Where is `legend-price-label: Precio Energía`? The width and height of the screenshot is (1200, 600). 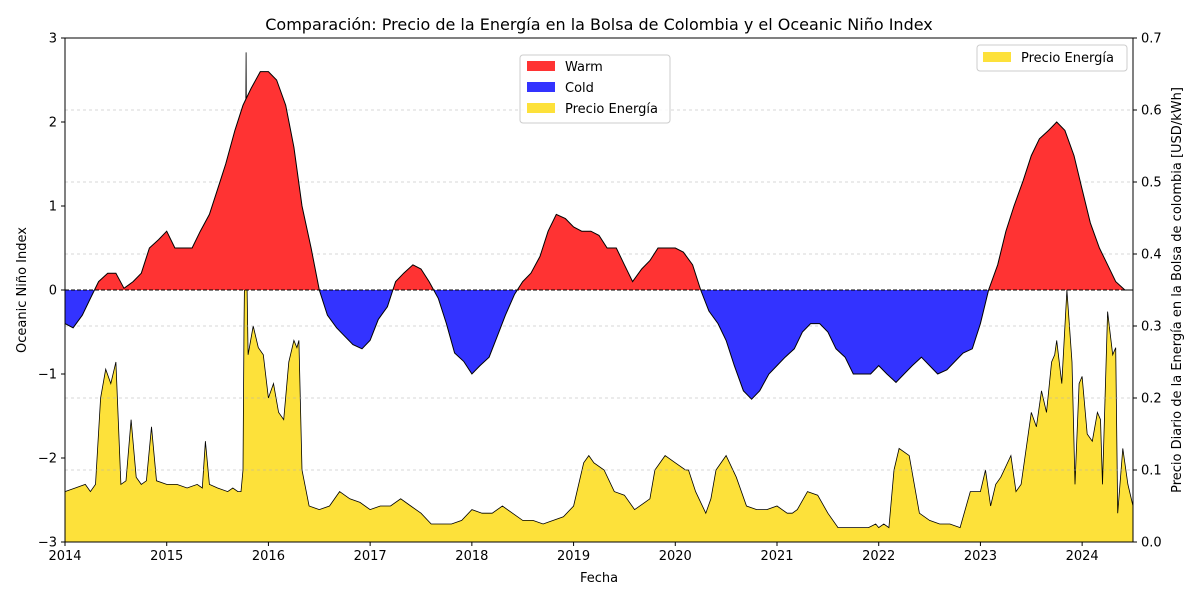
legend-price-label: Precio Energía is located at coordinates (611, 109).